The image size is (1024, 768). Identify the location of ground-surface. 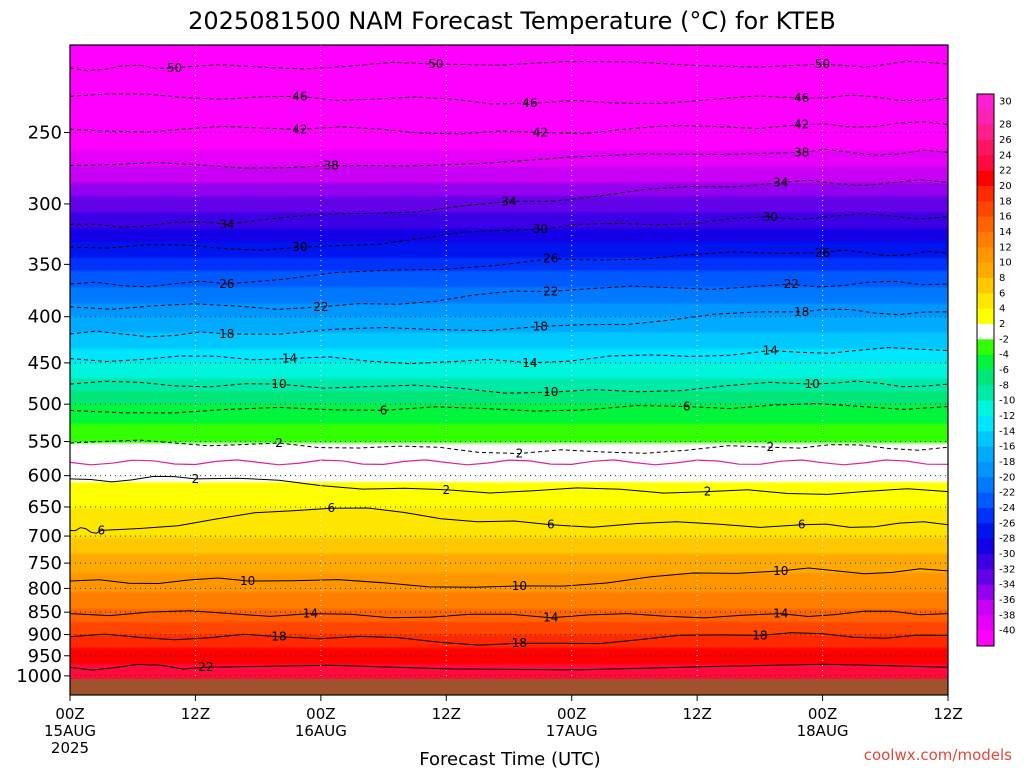
(509, 687).